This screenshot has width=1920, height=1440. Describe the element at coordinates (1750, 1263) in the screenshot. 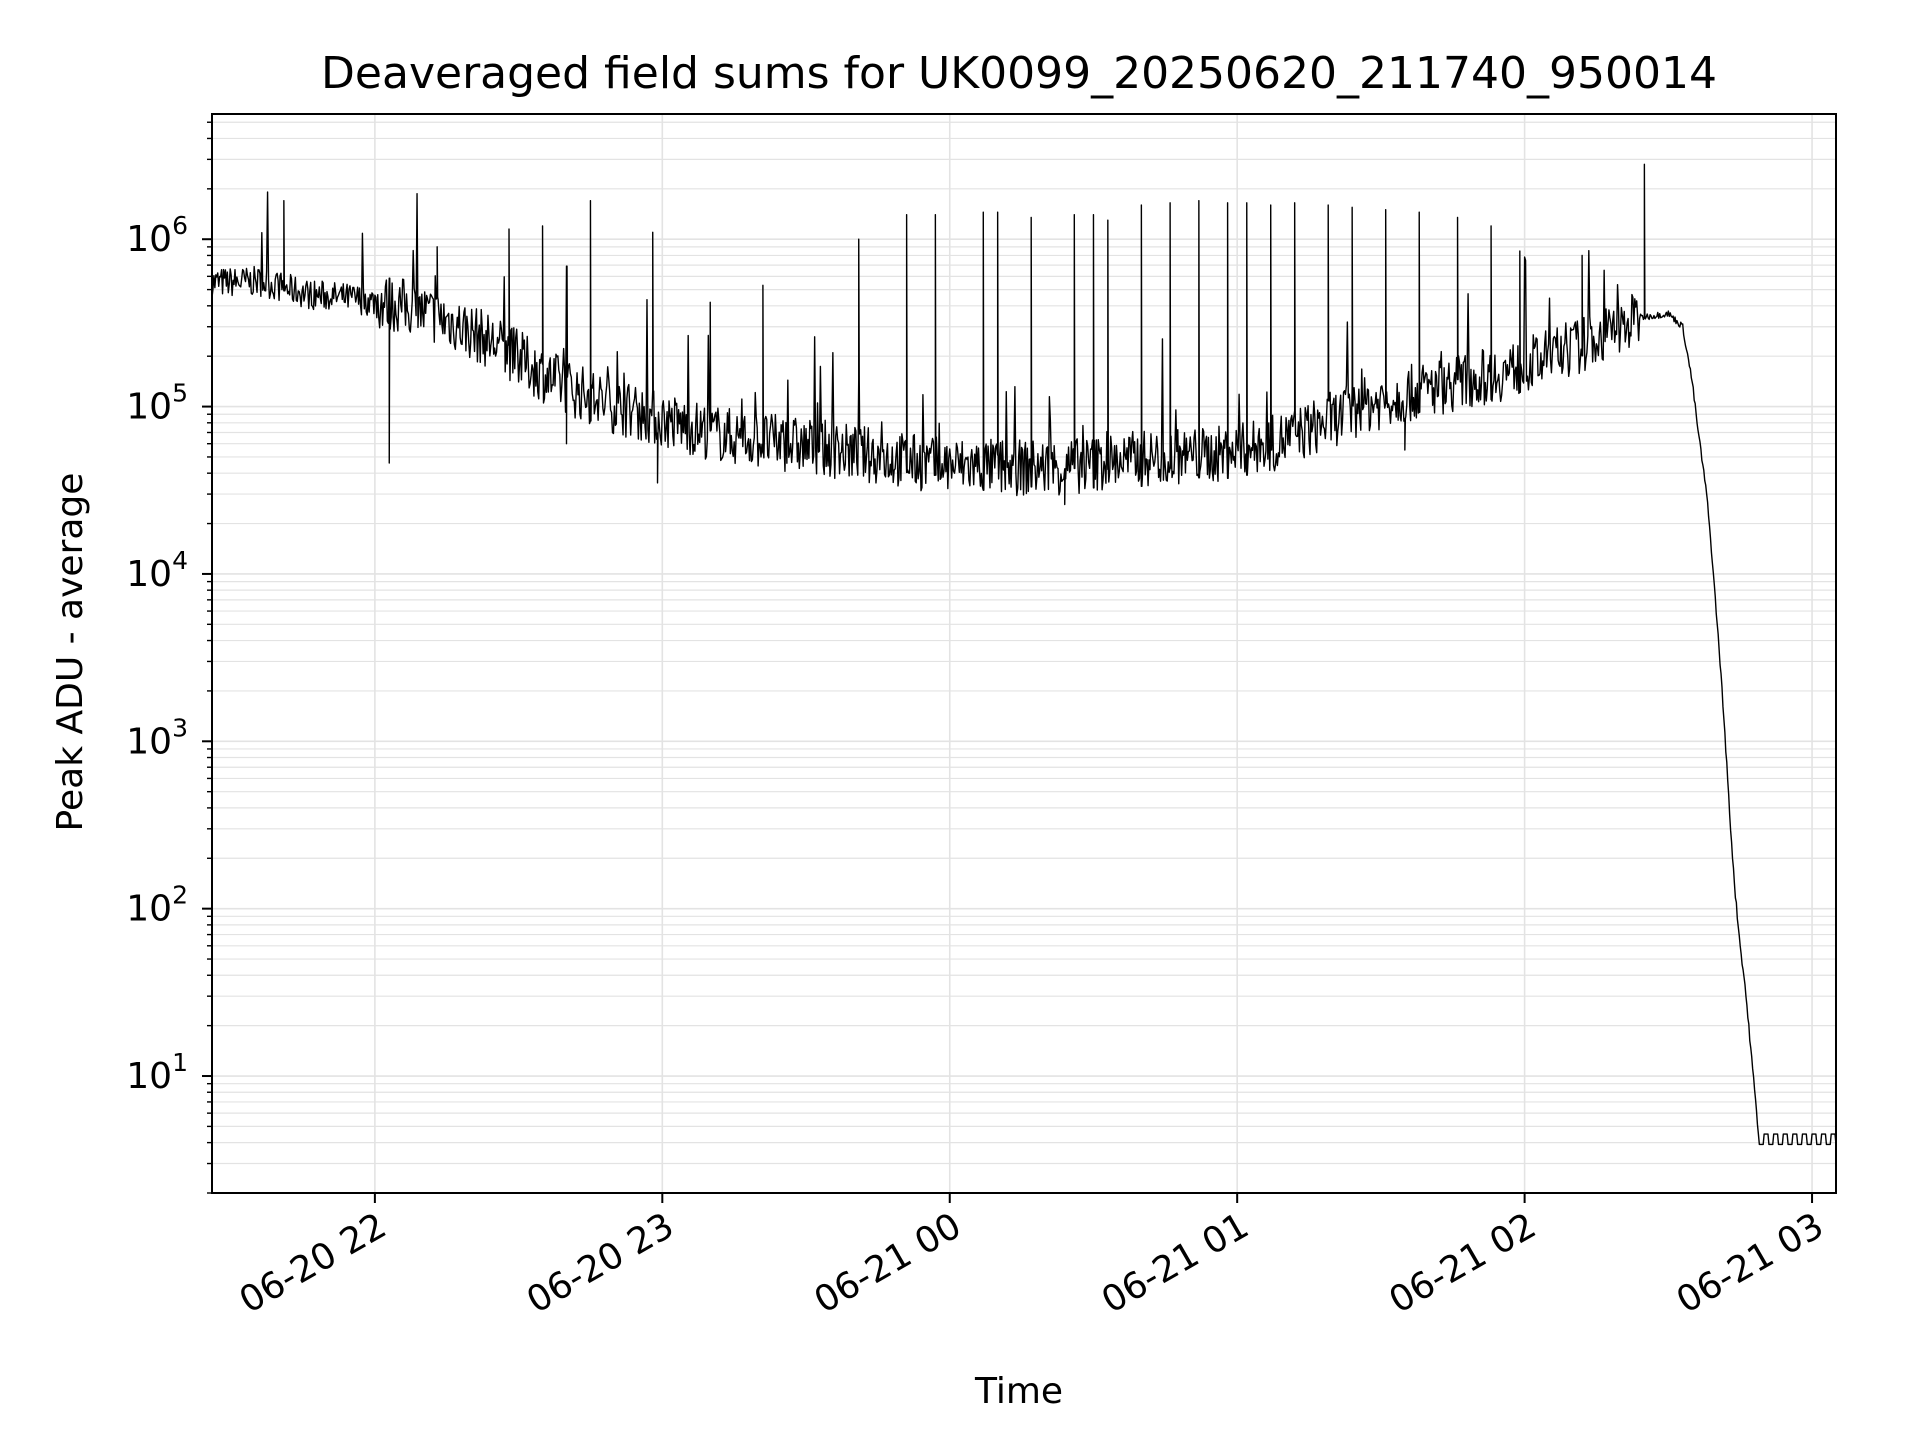

I see `x-tick-label: 06-21 03` at that location.